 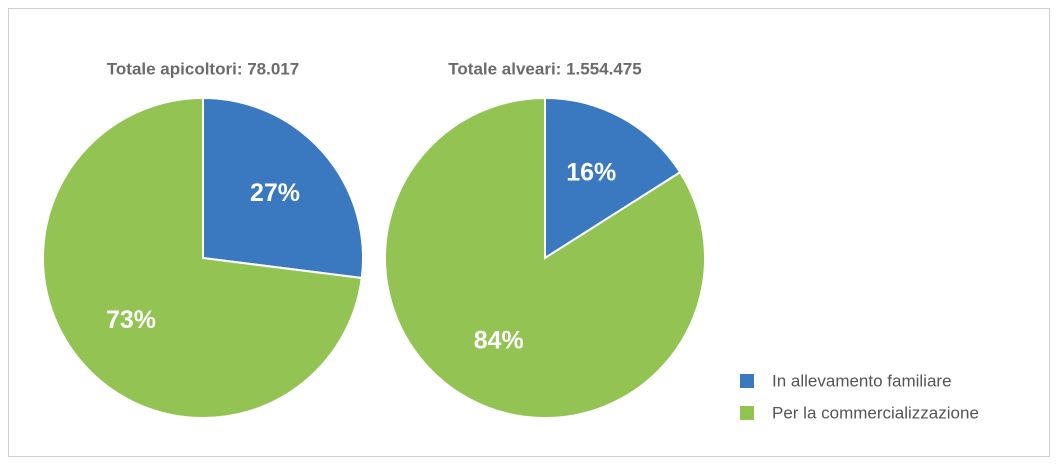 What do you see at coordinates (499, 341) in the screenshot?
I see `data-label: 84%` at bounding box center [499, 341].